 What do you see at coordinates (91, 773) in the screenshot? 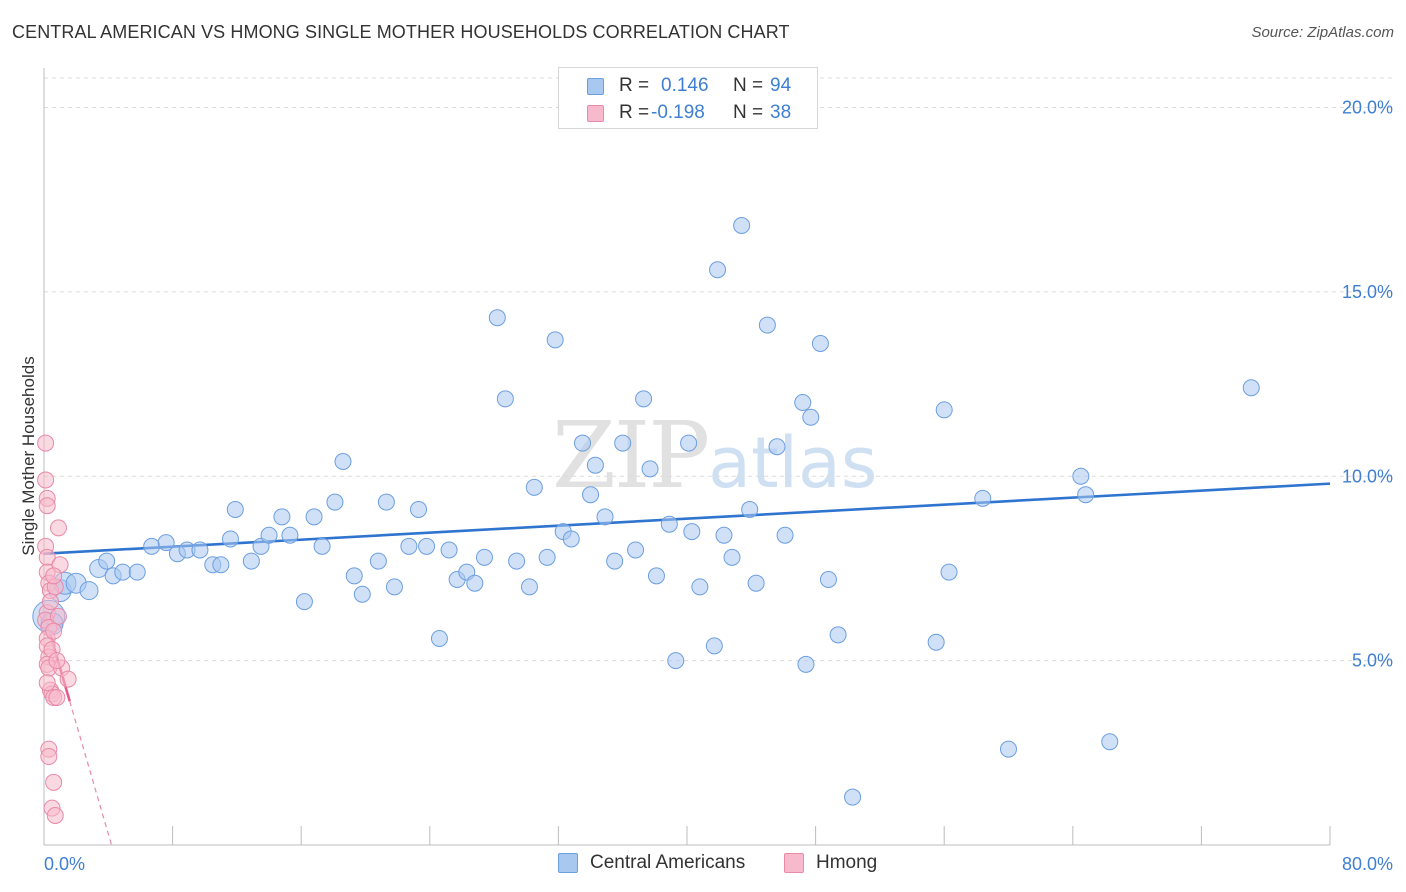
I see `hmong-trend-line-extension` at bounding box center [91, 773].